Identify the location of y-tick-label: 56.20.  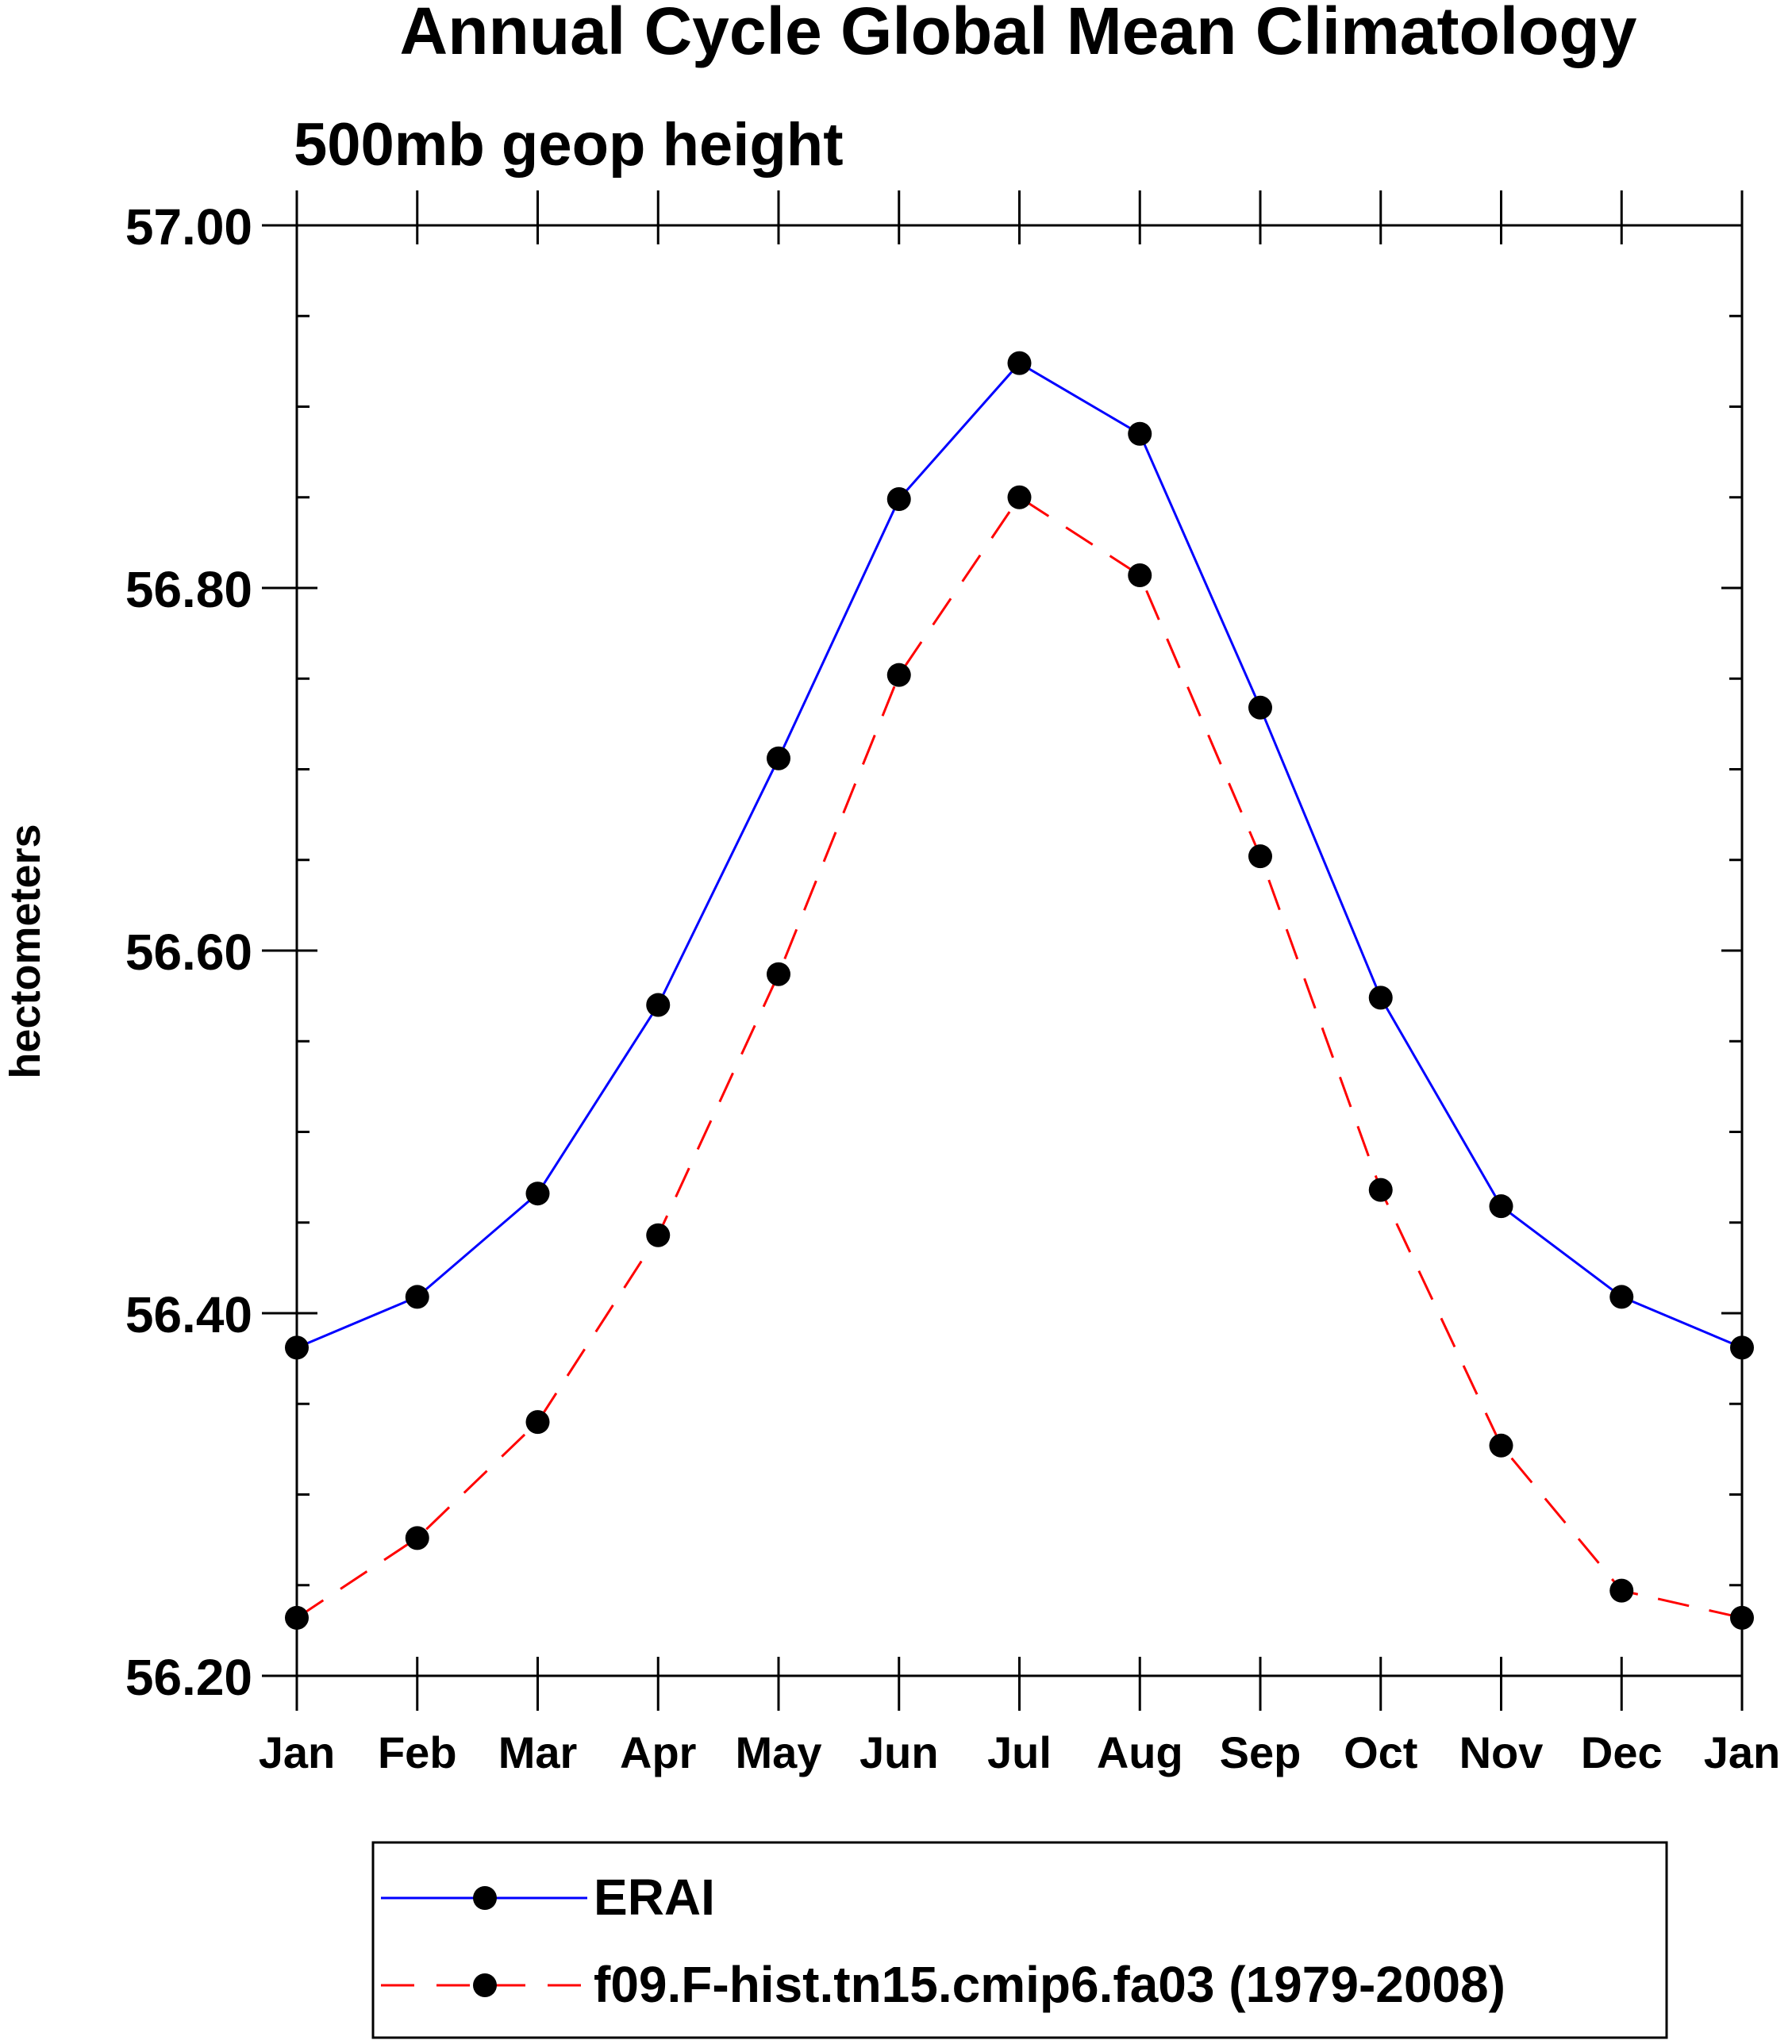
(188, 1677).